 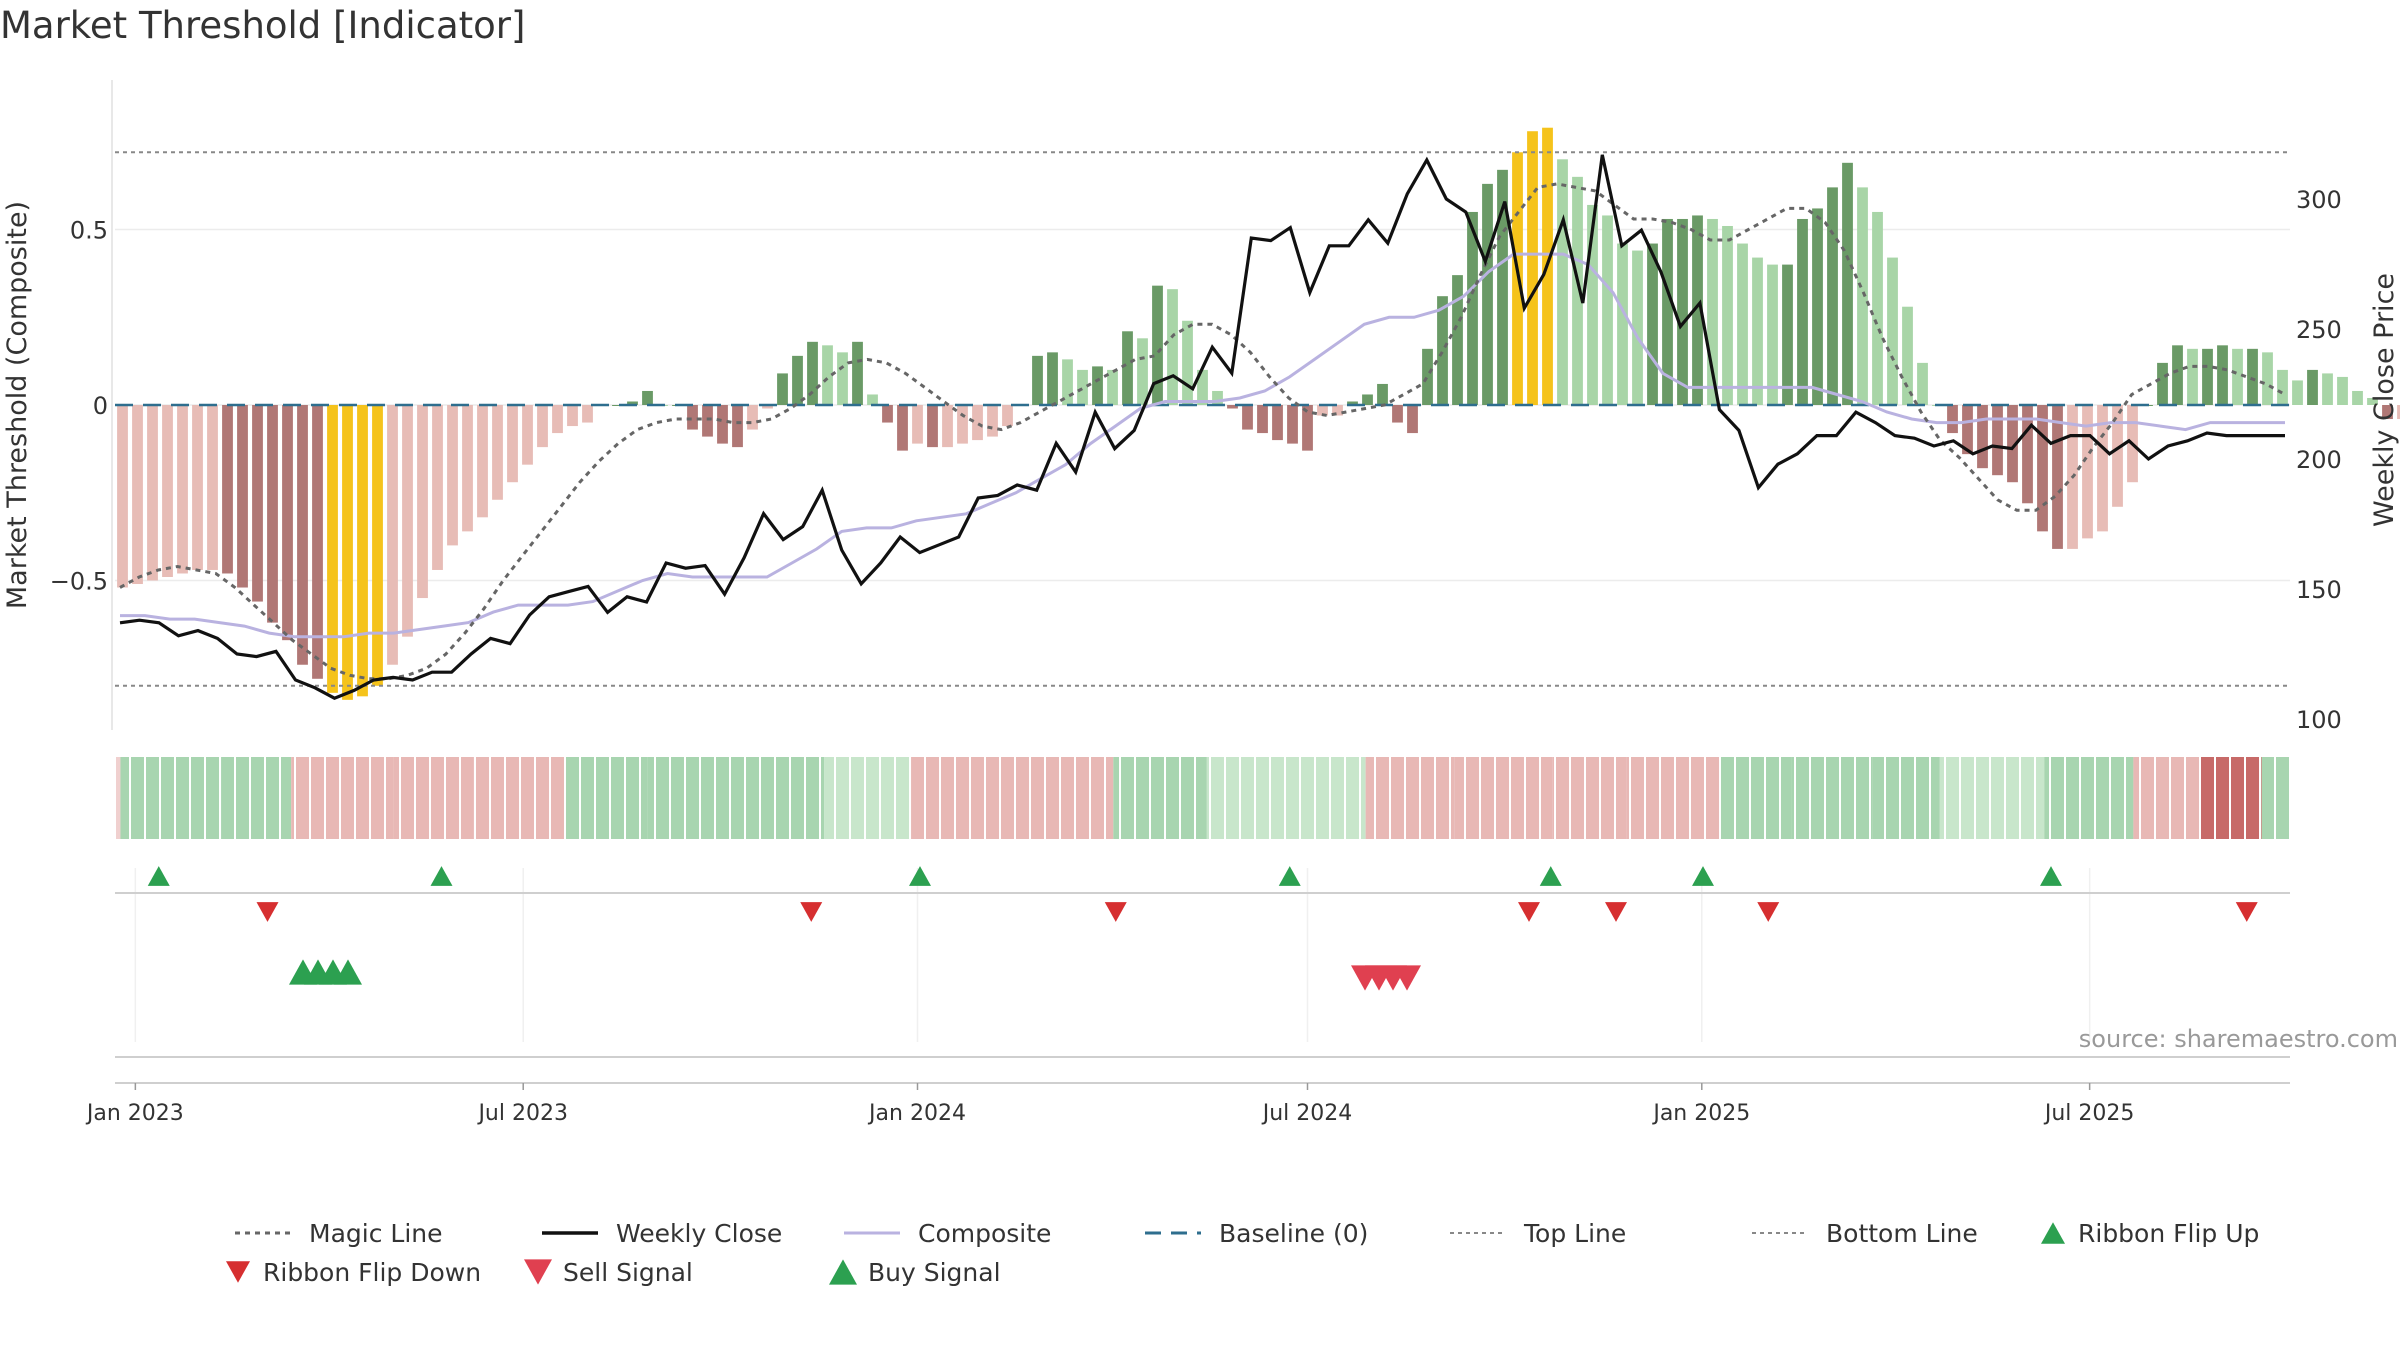 What do you see at coordinates (79, 582) in the screenshot?
I see `left-tick-label: −0.5` at bounding box center [79, 582].